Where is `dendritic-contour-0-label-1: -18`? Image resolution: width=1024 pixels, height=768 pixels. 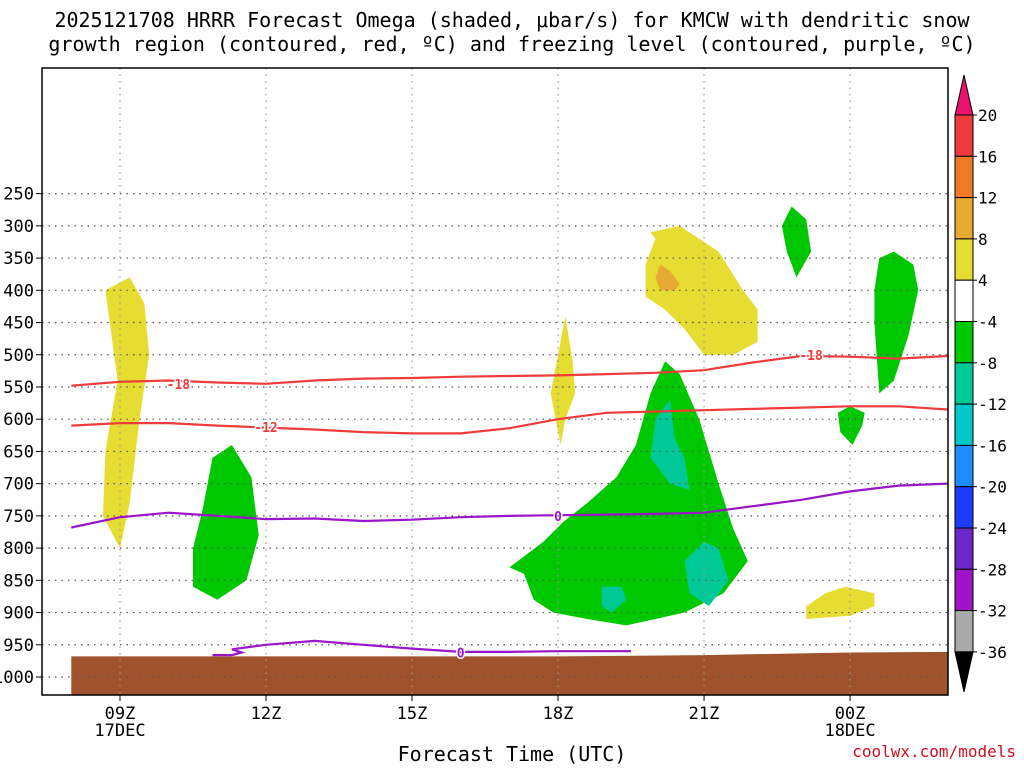
dendritic-contour-0-label-1: -18 is located at coordinates (811, 356).